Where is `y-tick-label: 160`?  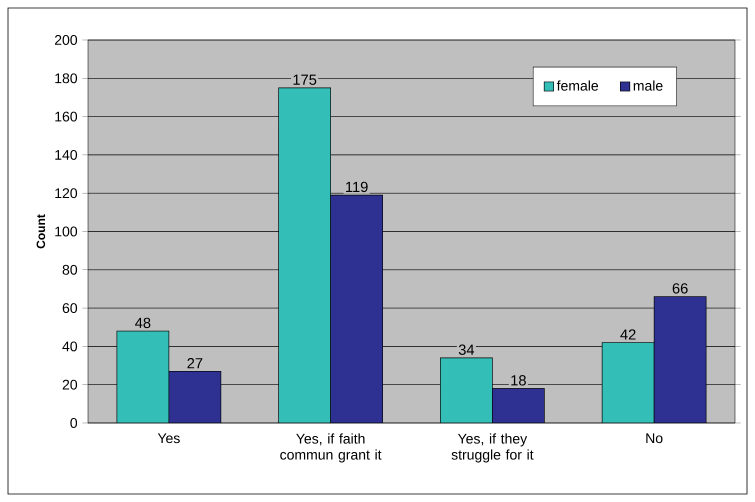 y-tick-label: 160 is located at coordinates (66, 117).